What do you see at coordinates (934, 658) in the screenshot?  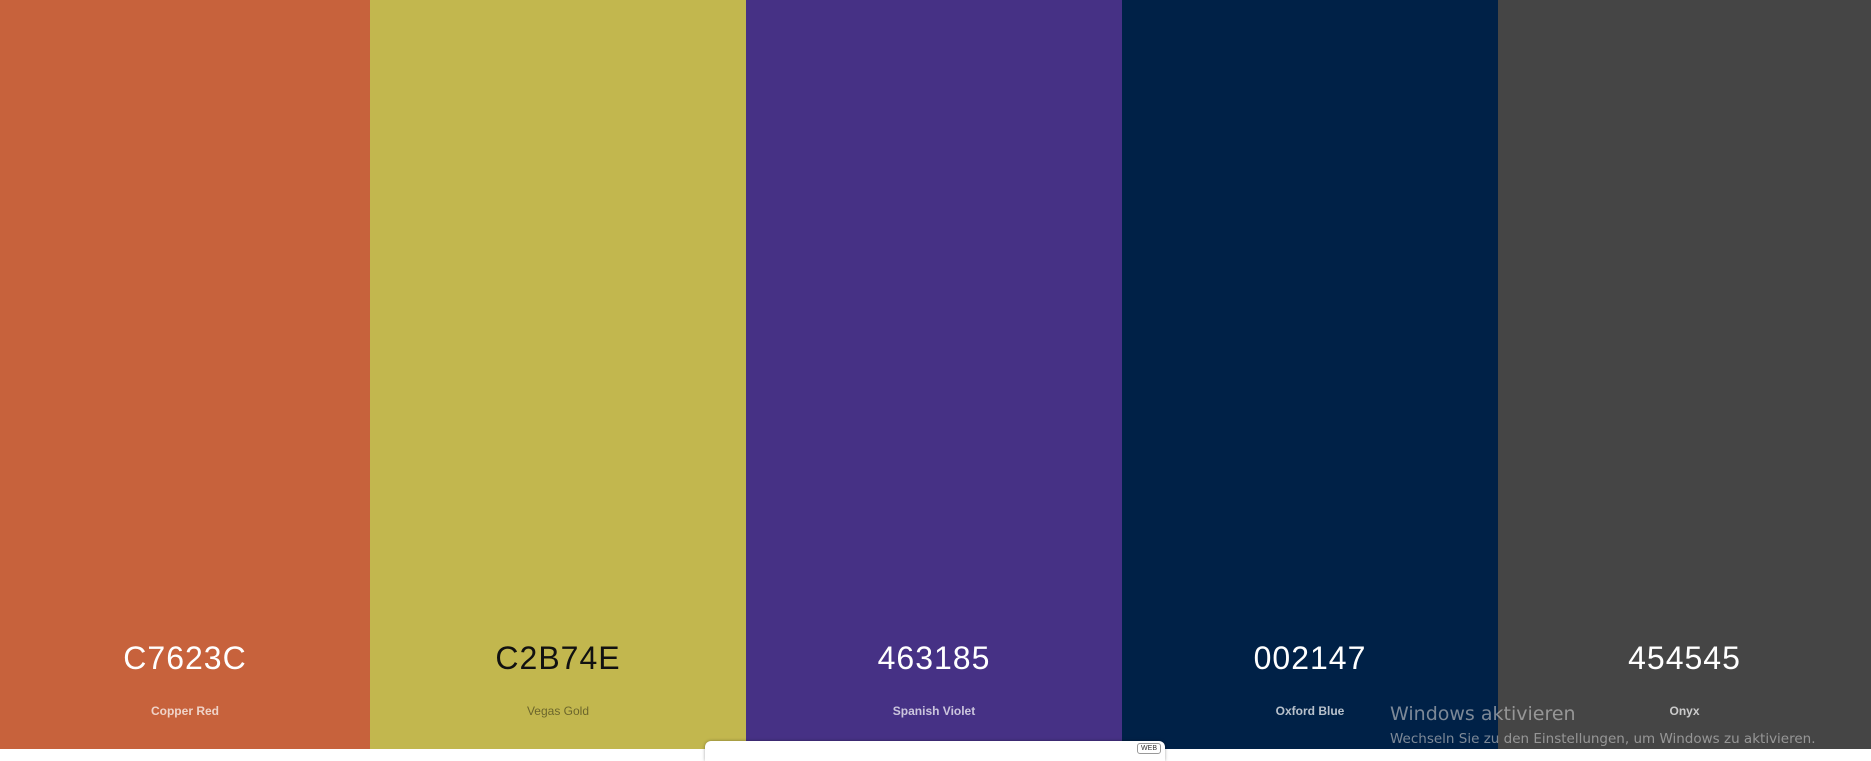 I see `hex-code: 463185` at bounding box center [934, 658].